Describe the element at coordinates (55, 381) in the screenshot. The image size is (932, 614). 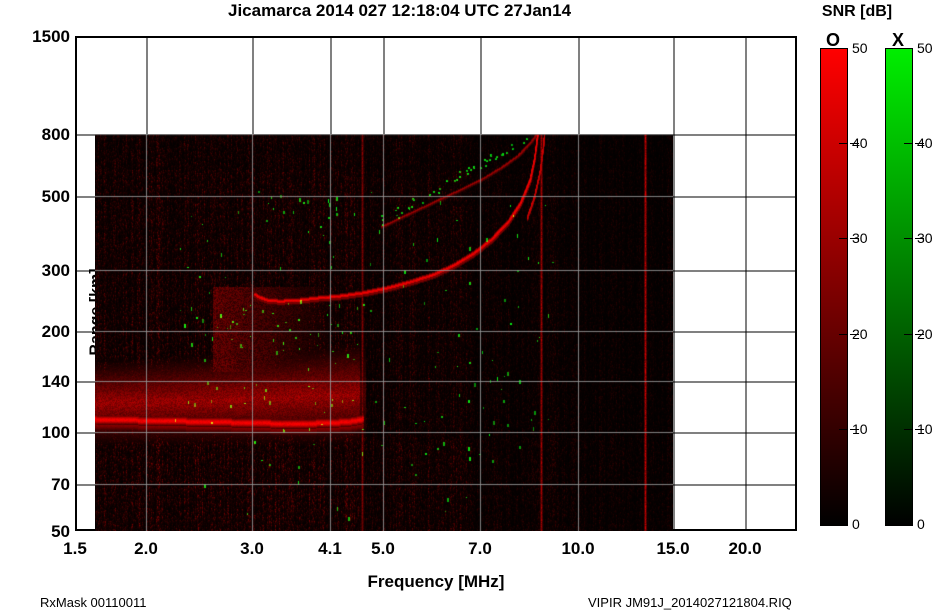
I see `y-tick-label: 140` at that location.